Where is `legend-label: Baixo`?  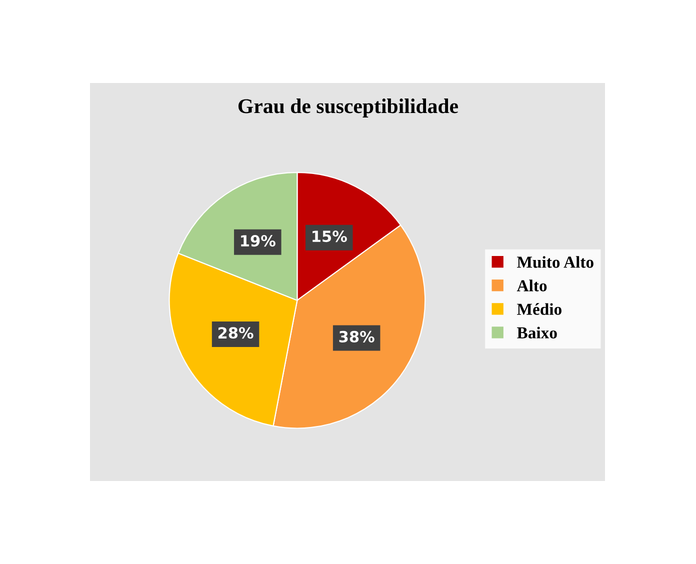 legend-label: Baixo is located at coordinates (537, 332).